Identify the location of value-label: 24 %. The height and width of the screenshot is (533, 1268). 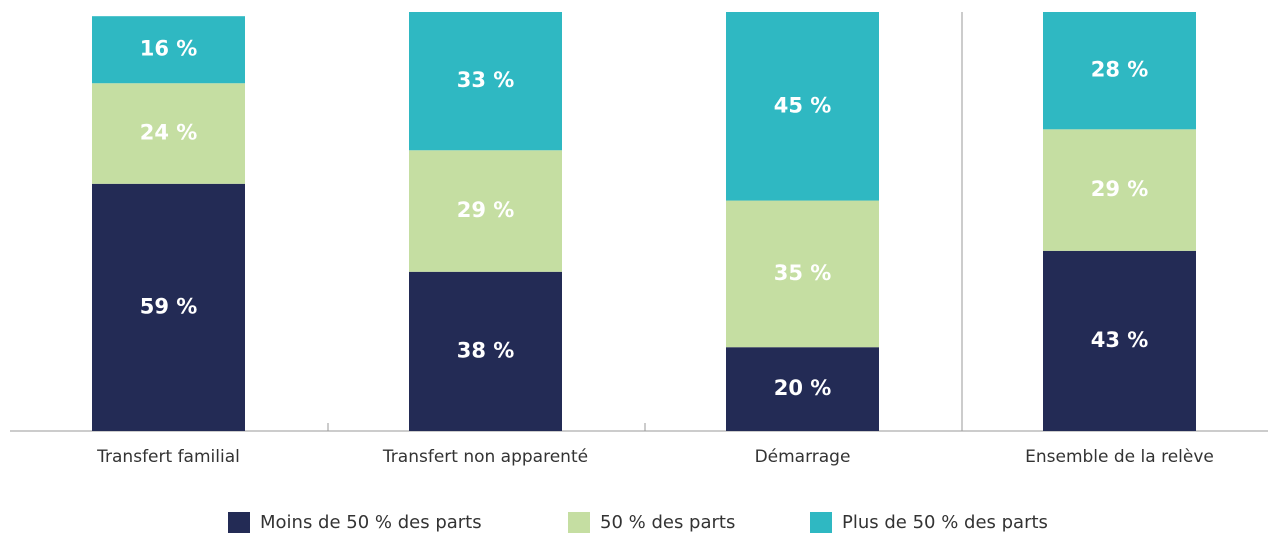
(169, 133).